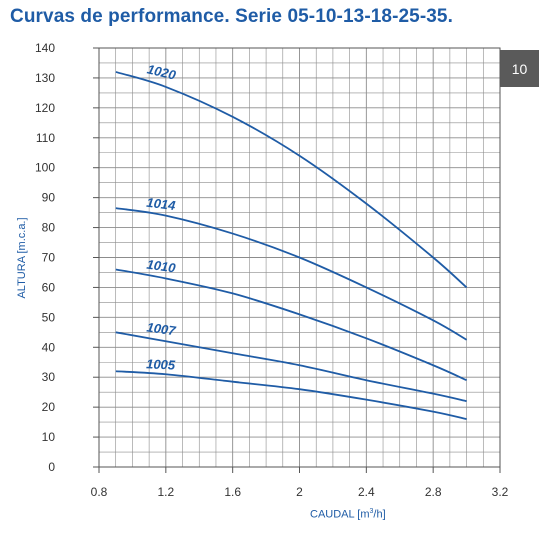 The width and height of the screenshot is (551, 534). I want to click on y-tick-label: 120, so click(45, 108).